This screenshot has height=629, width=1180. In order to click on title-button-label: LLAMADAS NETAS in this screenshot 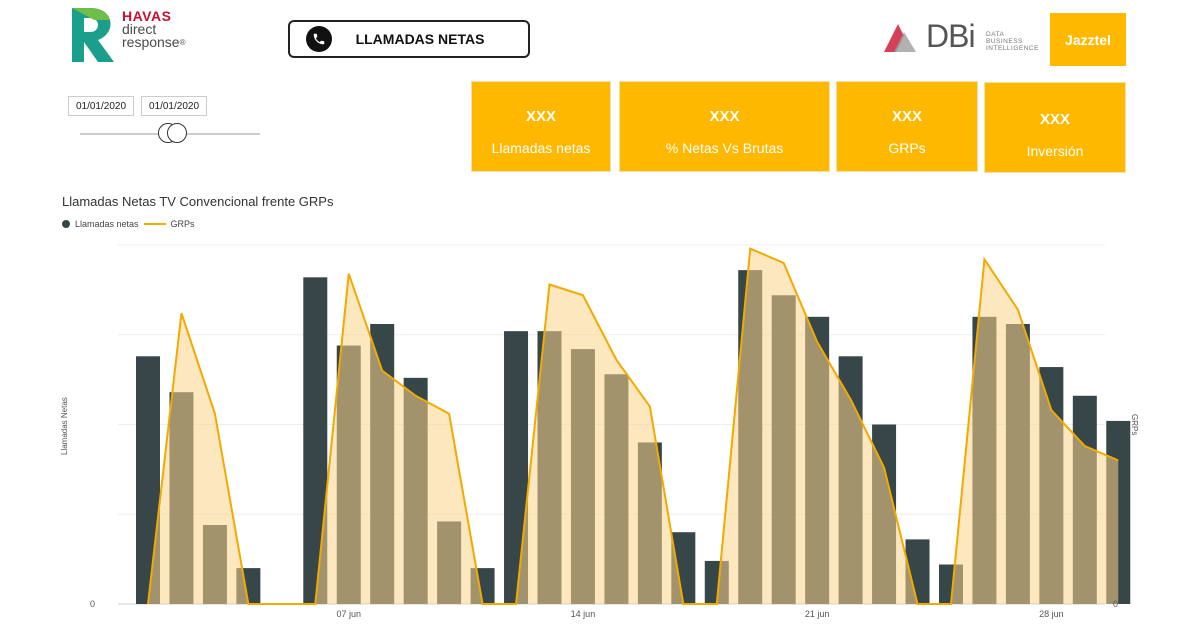, I will do `click(420, 39)`.